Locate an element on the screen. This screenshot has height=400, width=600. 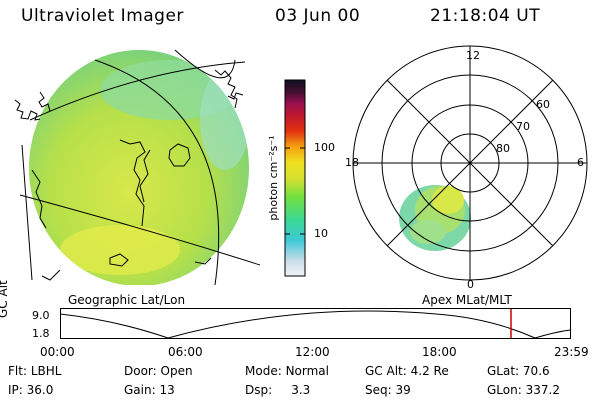
altitude-curve is located at coordinates (315, 324).